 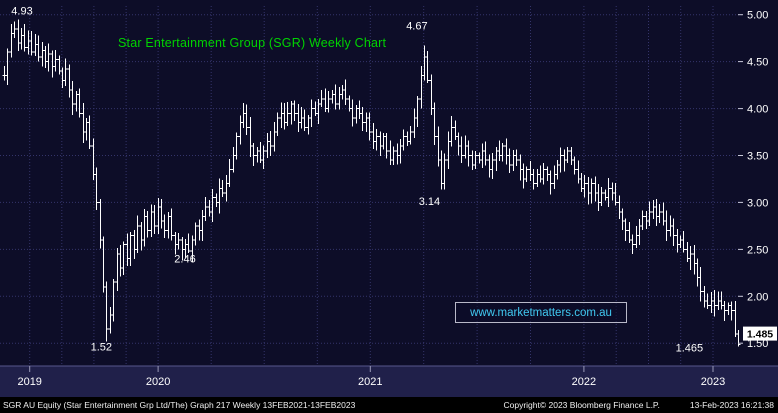 I want to click on x-axis-strip, so click(x=389, y=381).